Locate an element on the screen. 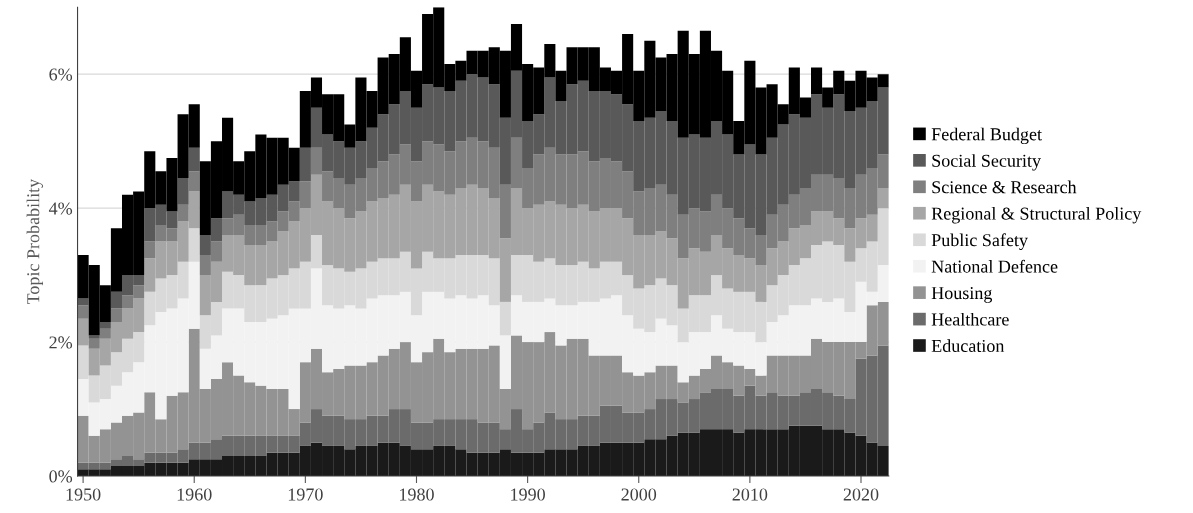 The image size is (1193, 513). legend-label: Regional & Structural Policy is located at coordinates (1036, 215).